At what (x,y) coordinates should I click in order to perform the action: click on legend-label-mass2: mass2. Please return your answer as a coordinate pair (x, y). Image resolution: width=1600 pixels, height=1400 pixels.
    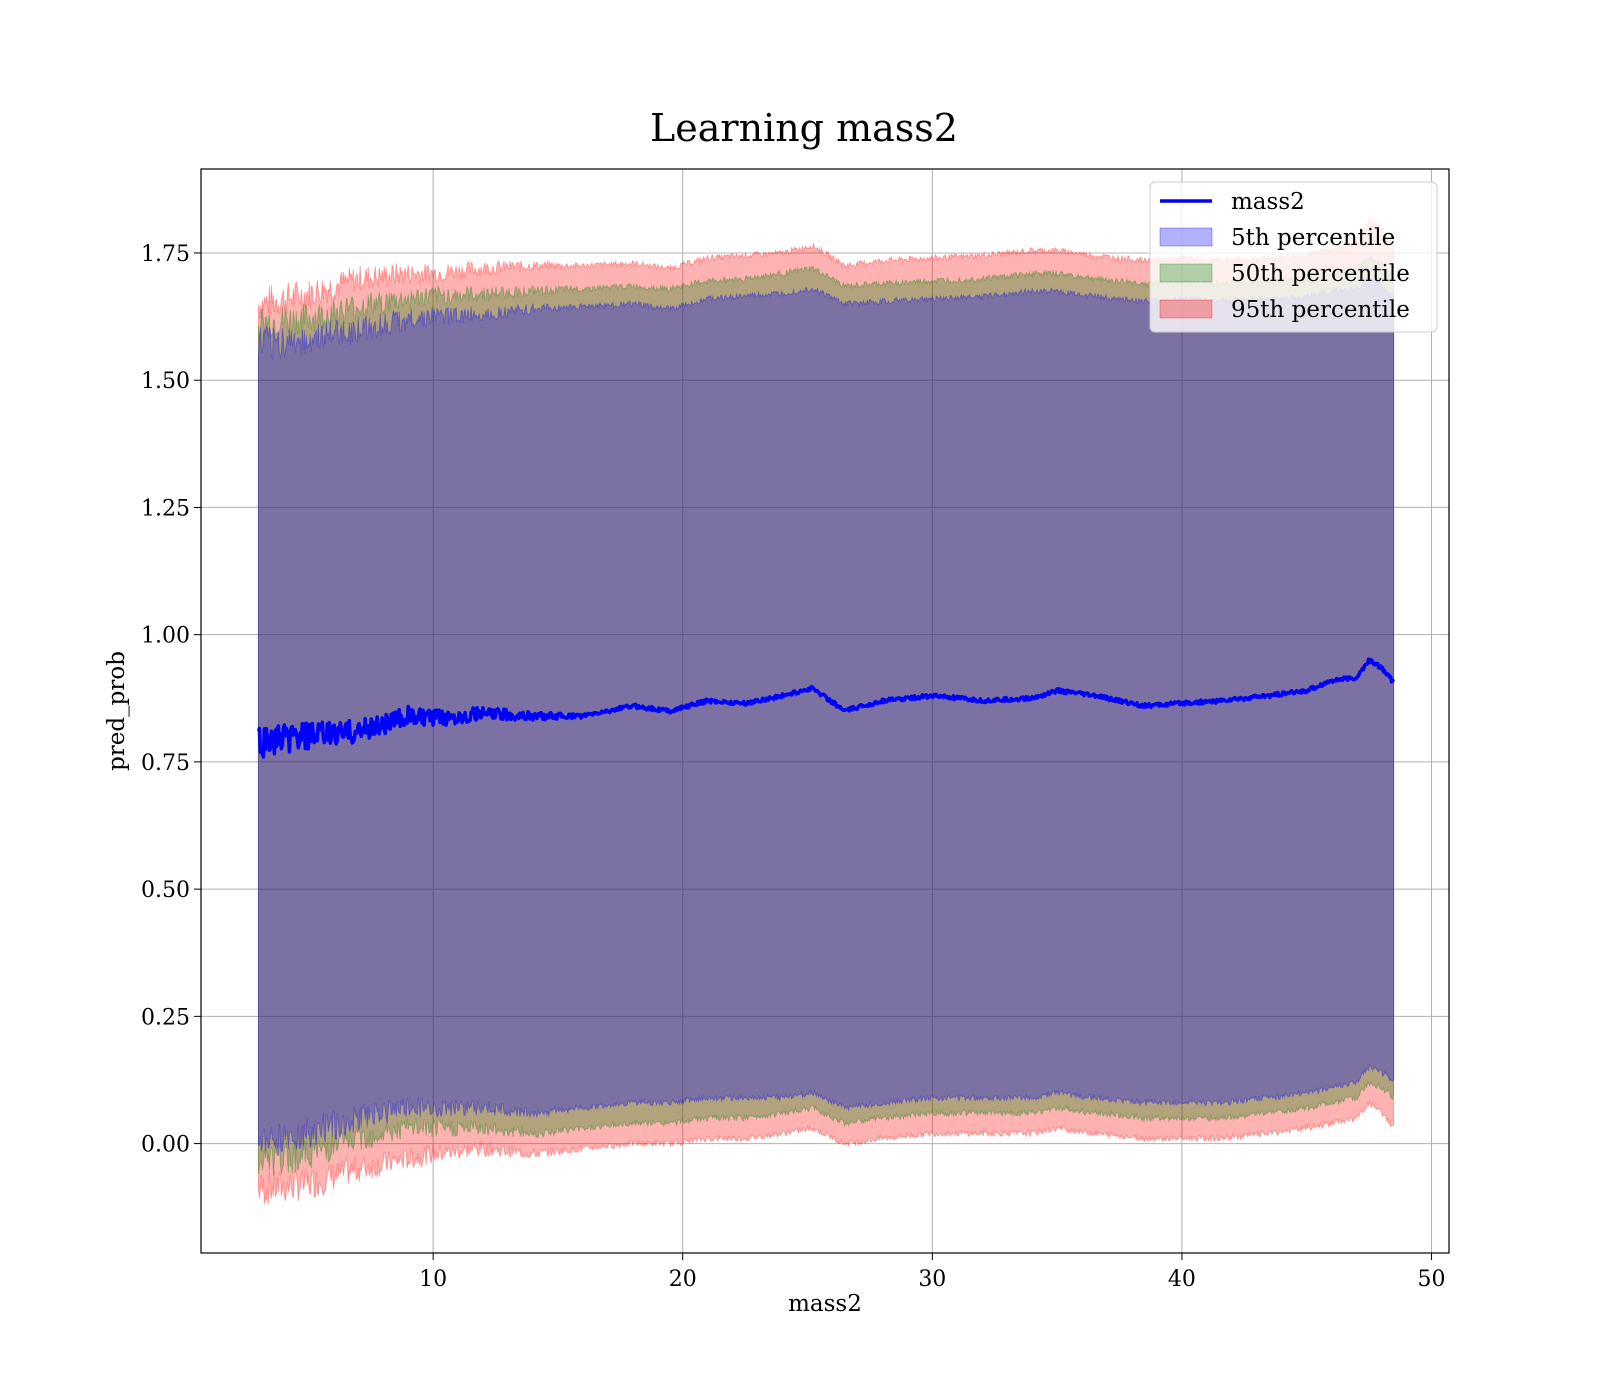
    Looking at the image, I should click on (1268, 202).